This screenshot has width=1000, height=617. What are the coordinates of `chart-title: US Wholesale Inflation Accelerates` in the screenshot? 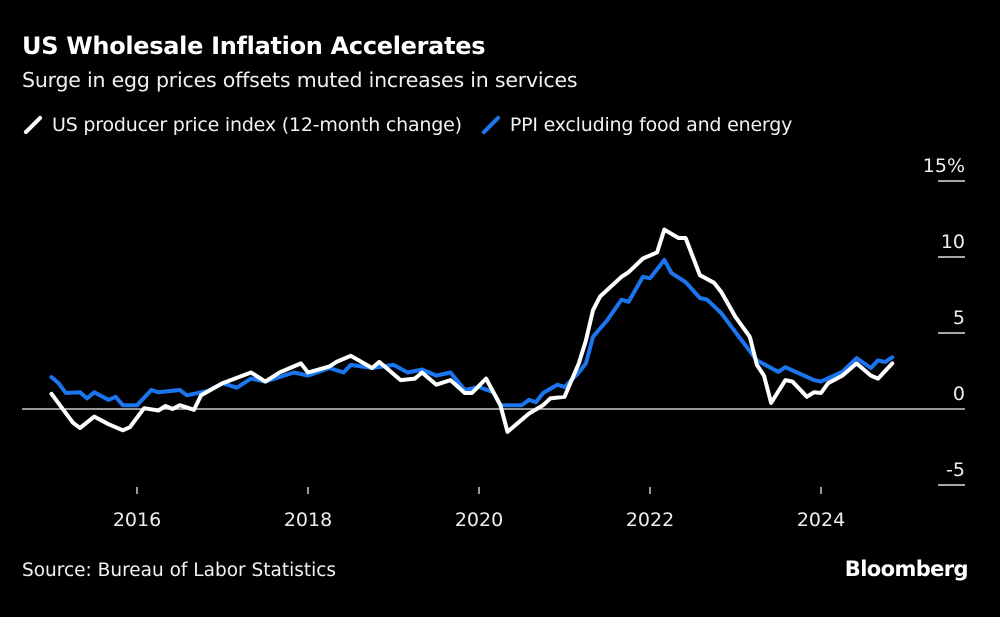 It's located at (254, 46).